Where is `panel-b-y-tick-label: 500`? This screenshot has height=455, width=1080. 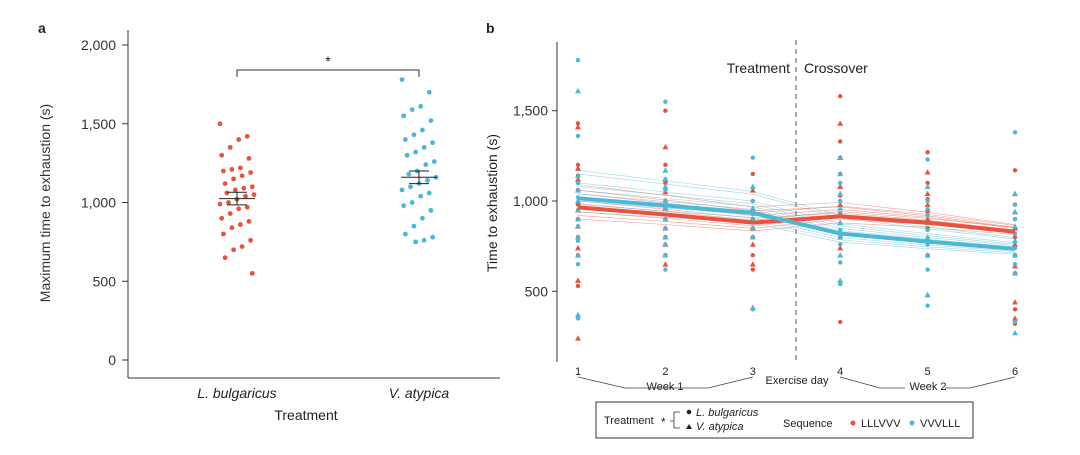
panel-b-y-tick-label: 500 is located at coordinates (537, 291).